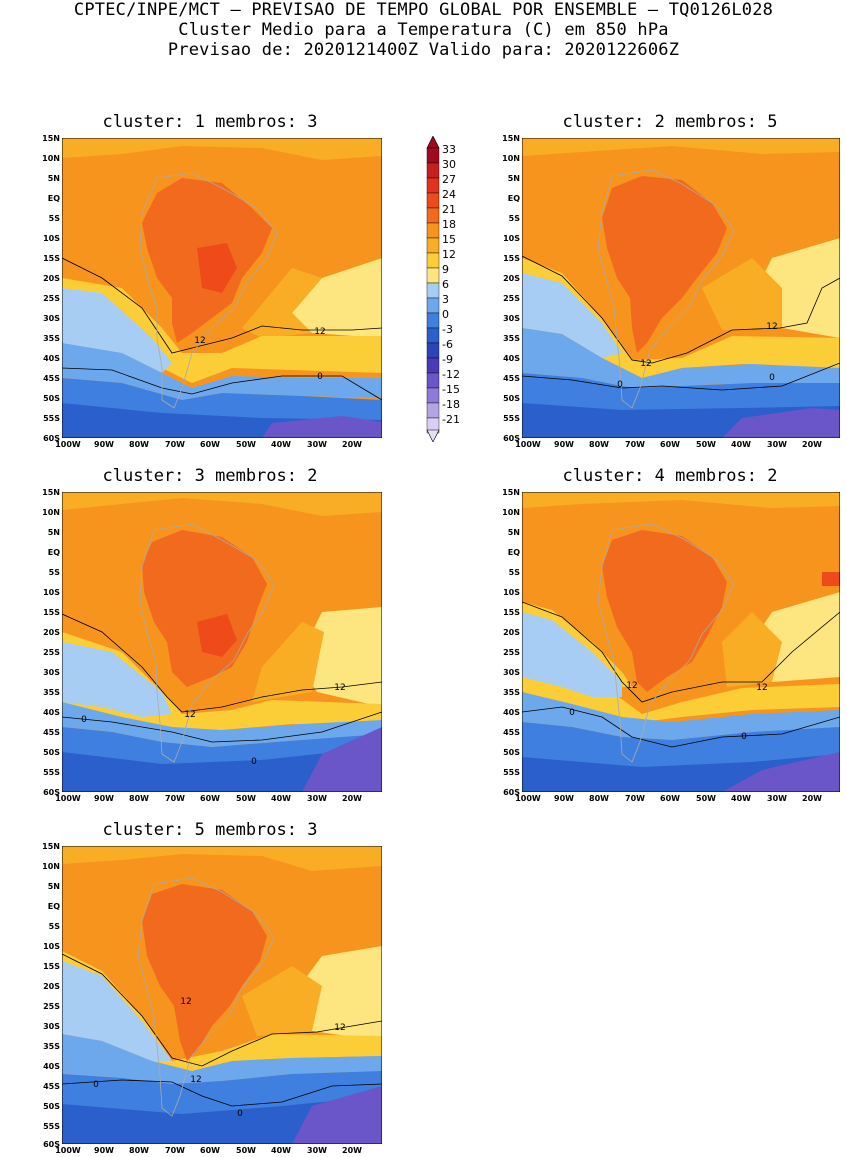 This screenshot has width=847, height=1157. What do you see at coordinates (599, 798) in the screenshot?
I see `lon-label: 80W` at bounding box center [599, 798].